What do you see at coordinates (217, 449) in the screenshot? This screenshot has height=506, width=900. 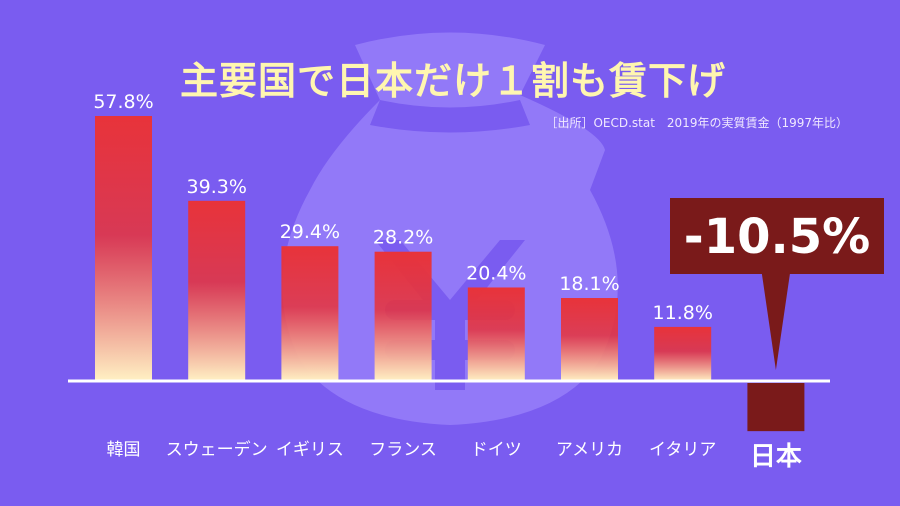 I see `category-label-1: スウェーデン` at bounding box center [217, 449].